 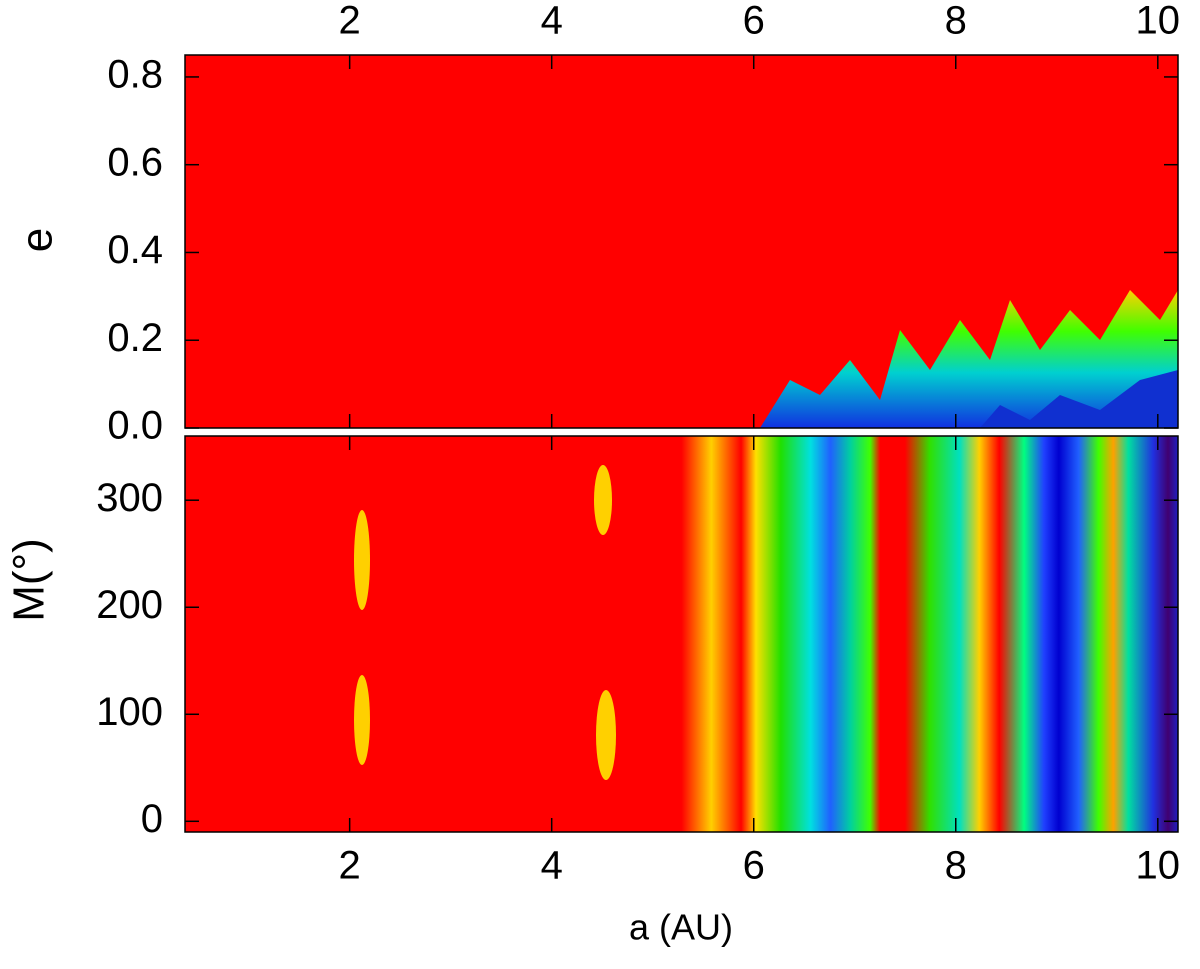 What do you see at coordinates (135, 250) in the screenshot?
I see `y-tick-label: 0.4` at bounding box center [135, 250].